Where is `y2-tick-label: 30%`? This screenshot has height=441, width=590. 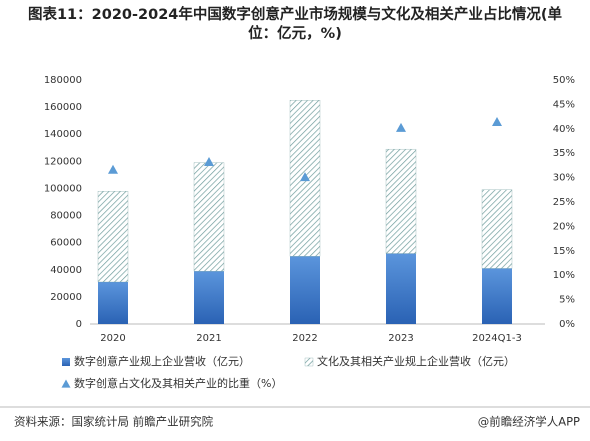 y2-tick-label: 30% is located at coordinates (564, 178).